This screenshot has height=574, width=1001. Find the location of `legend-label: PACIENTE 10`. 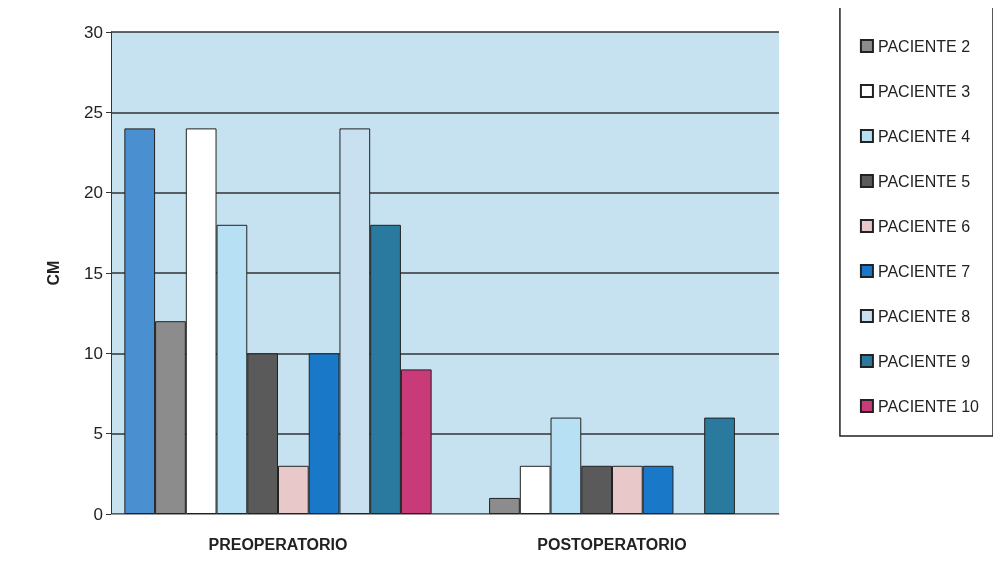

legend-label: PACIENTE 10 is located at coordinates (928, 406).